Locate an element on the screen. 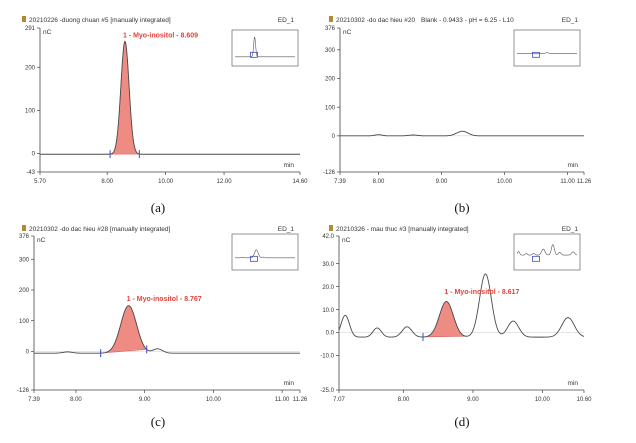  y-tick-label: 291 is located at coordinates (30, 29).